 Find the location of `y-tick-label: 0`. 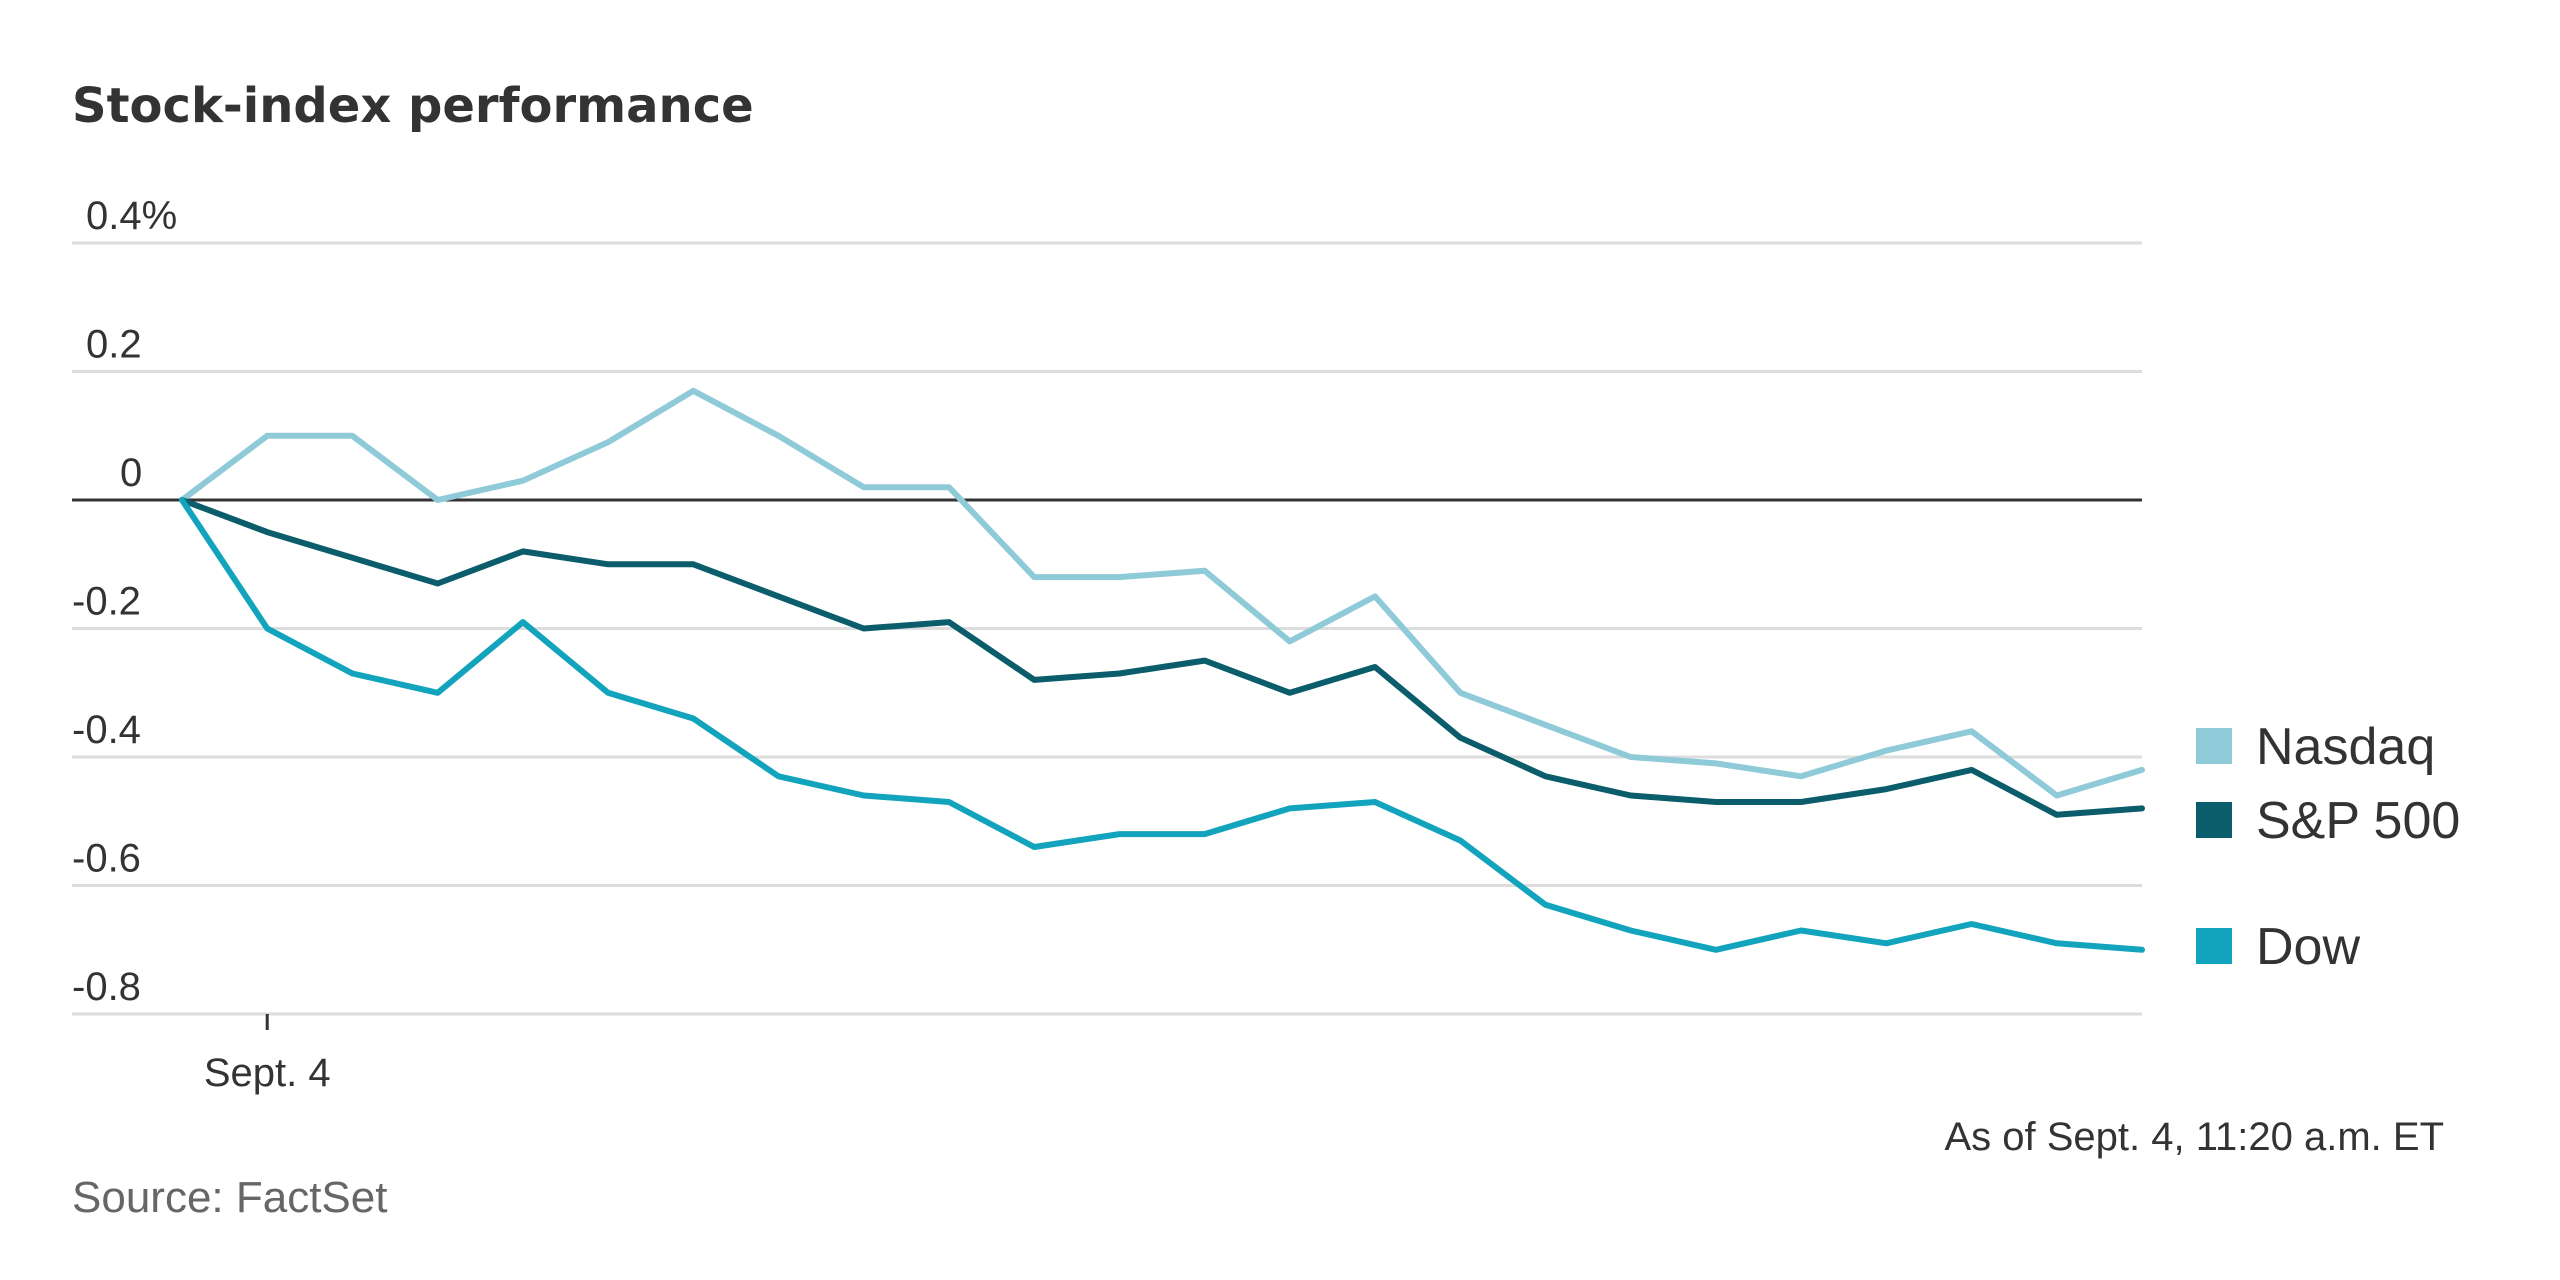

y-tick-label: 0 is located at coordinates (131, 473).